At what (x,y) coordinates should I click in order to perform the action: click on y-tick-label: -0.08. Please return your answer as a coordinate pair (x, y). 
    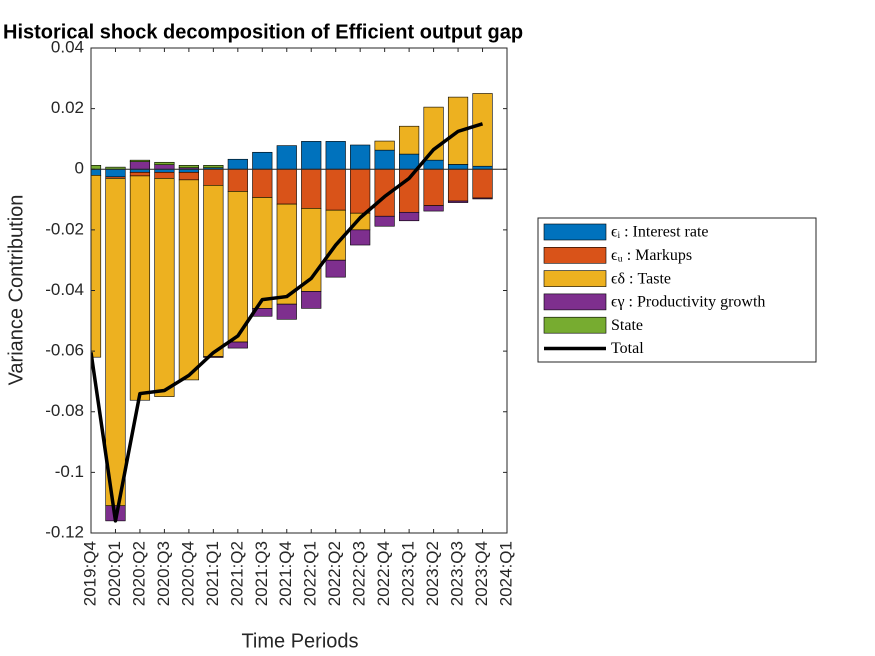
    Looking at the image, I should click on (64, 410).